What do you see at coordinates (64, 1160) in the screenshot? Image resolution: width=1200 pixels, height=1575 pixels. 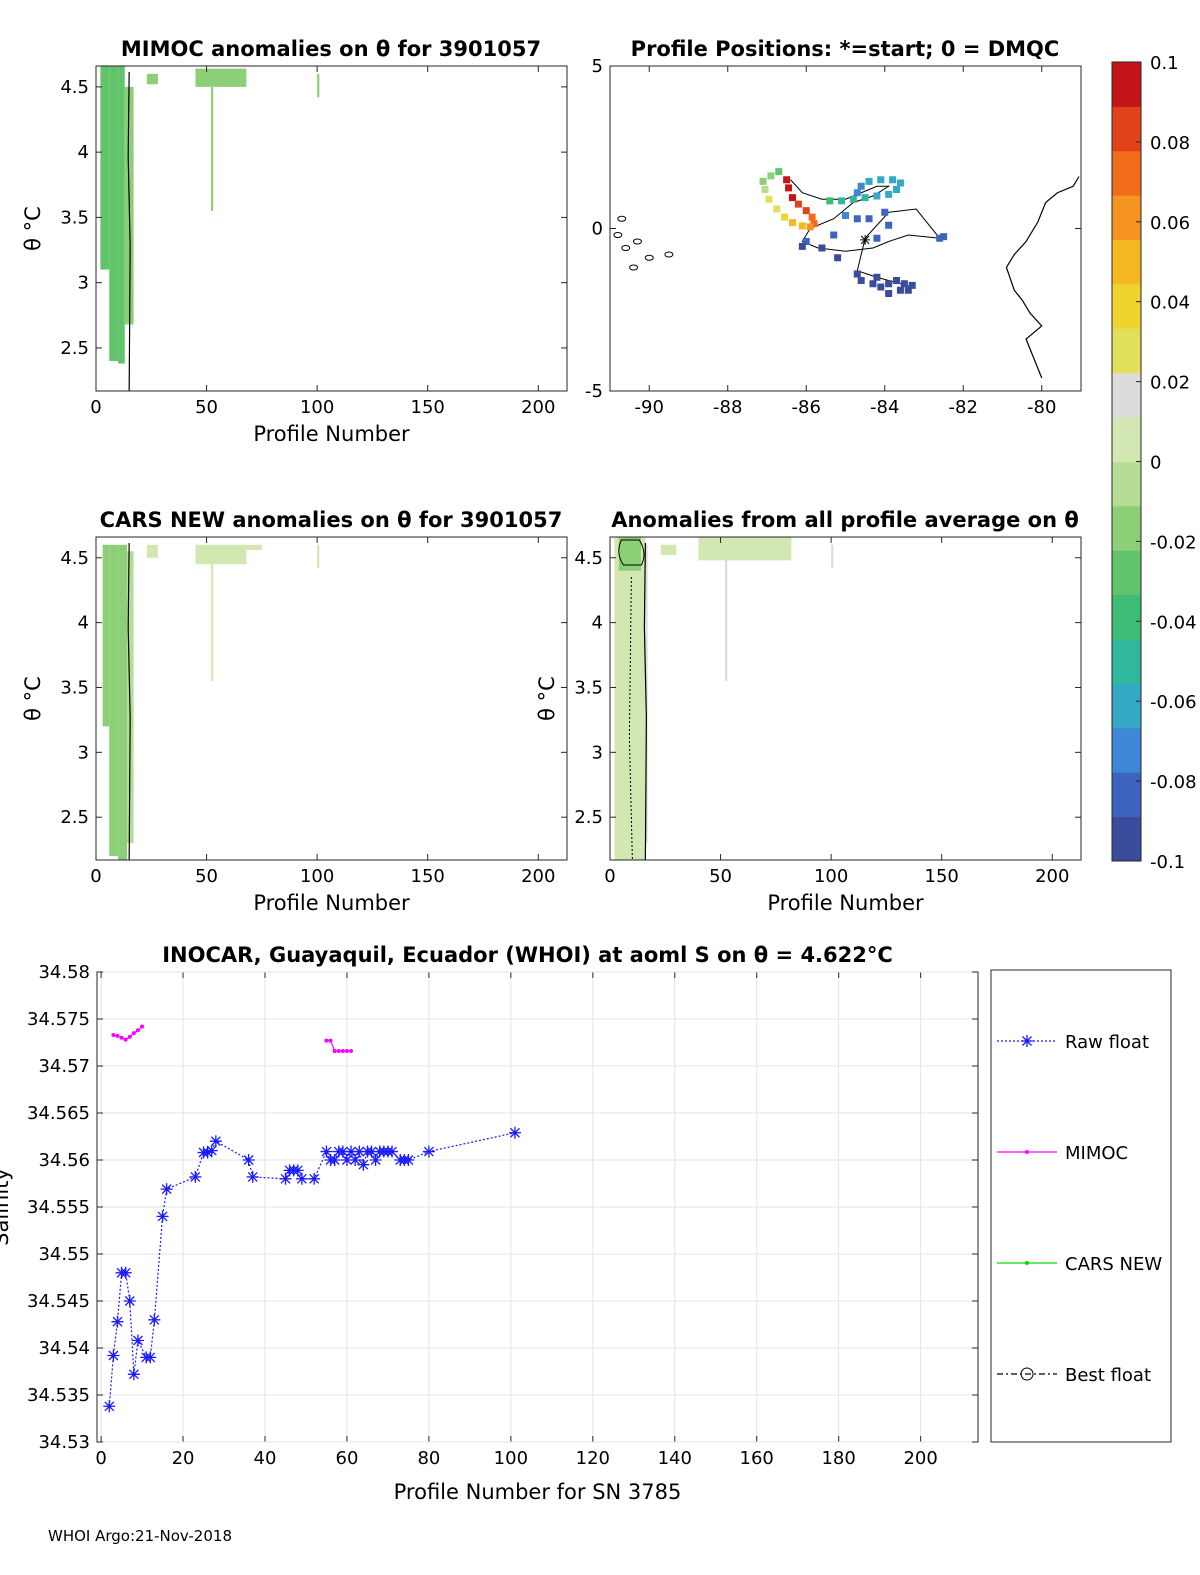 I see `y-tick-label: 34.56` at bounding box center [64, 1160].